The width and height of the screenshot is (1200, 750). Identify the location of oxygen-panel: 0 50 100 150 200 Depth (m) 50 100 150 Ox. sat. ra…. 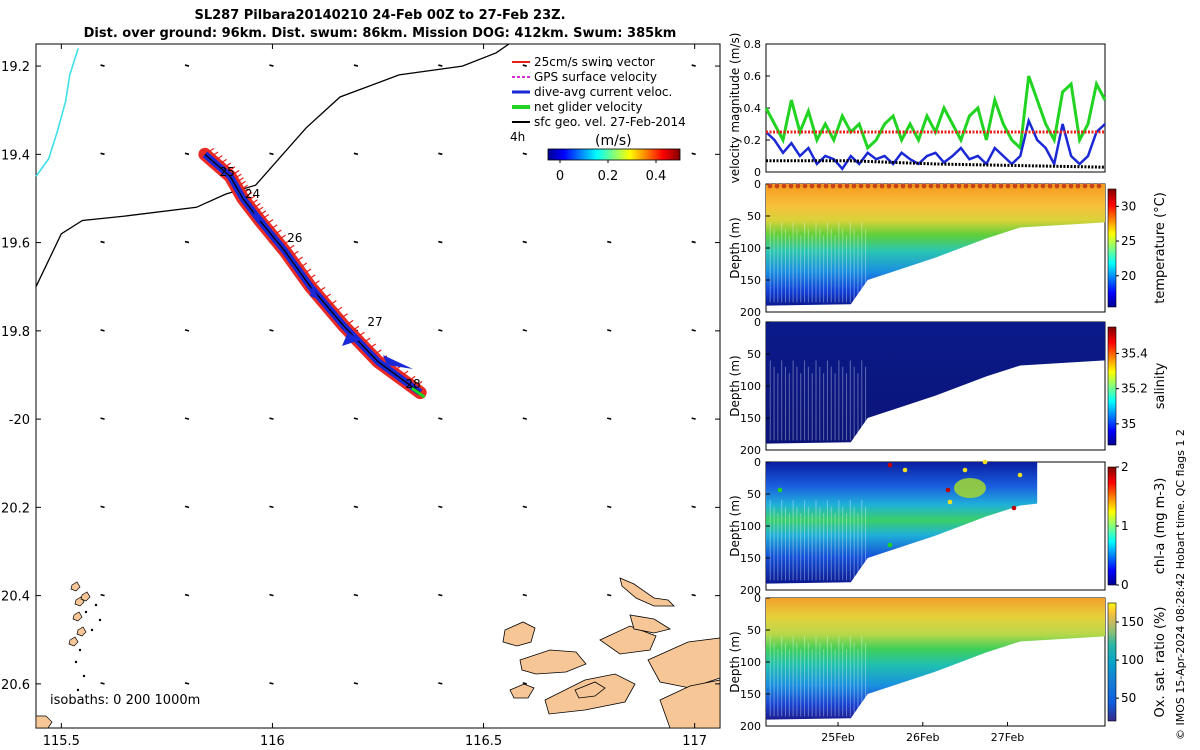
(948, 668).